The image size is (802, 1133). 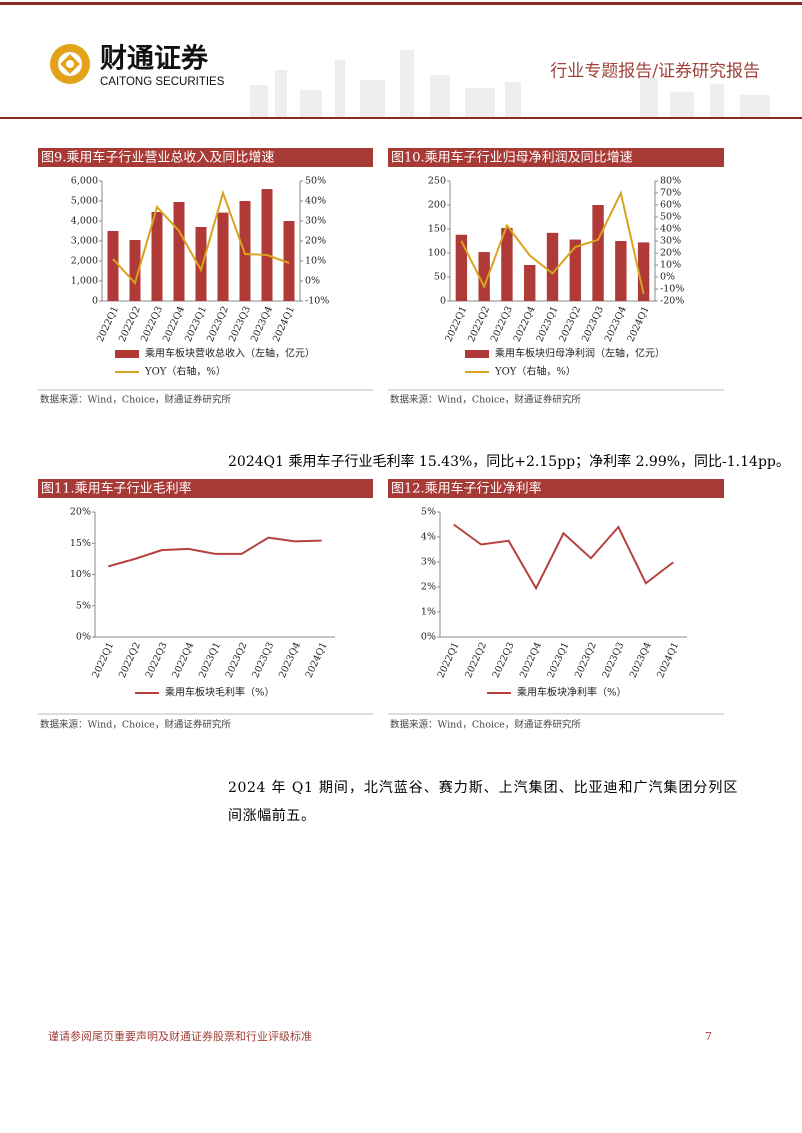 What do you see at coordinates (428, 612) in the screenshot?
I see `y-tick-label: 1%` at bounding box center [428, 612].